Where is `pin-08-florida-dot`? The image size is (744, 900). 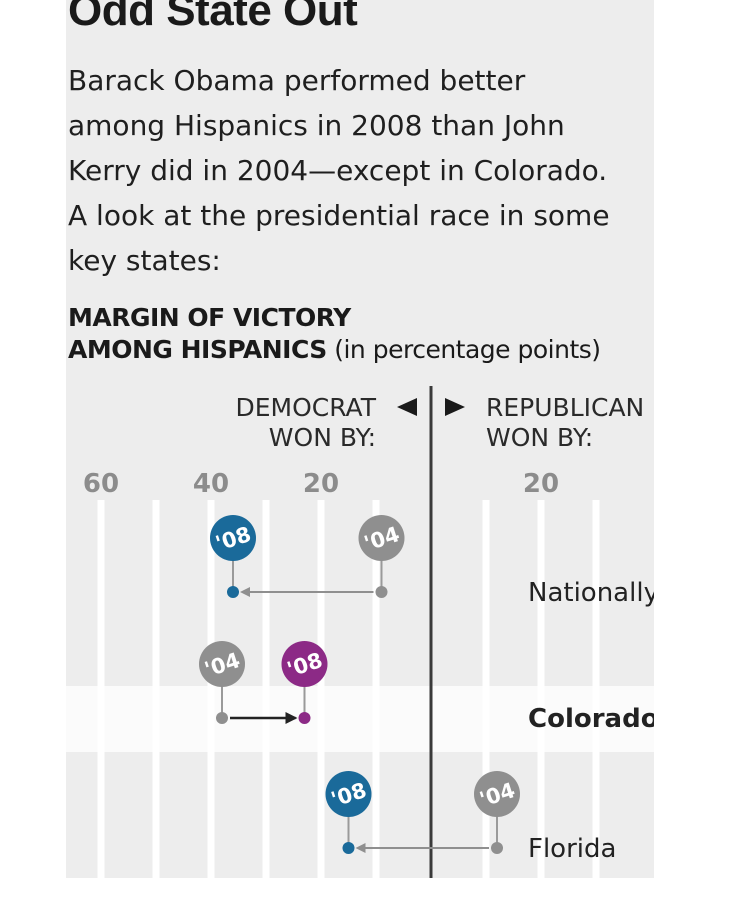
pin-08-florida-dot is located at coordinates (348, 848).